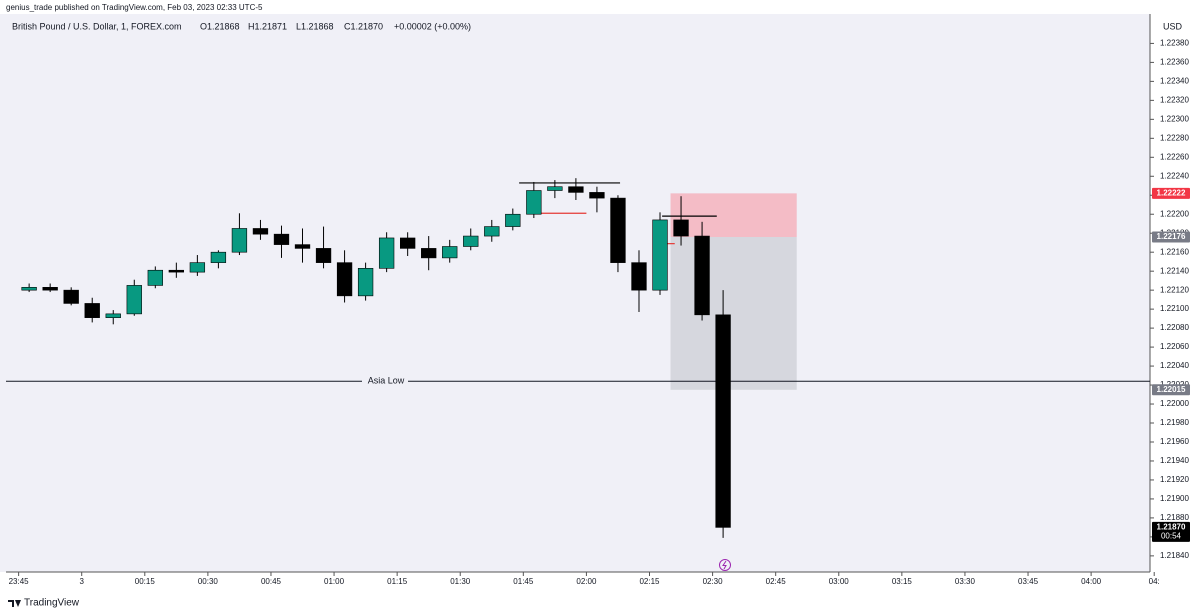 This screenshot has width=1200, height=614. What do you see at coordinates (649, 581) in the screenshot?
I see `x-tick-label: 02:15` at bounding box center [649, 581].